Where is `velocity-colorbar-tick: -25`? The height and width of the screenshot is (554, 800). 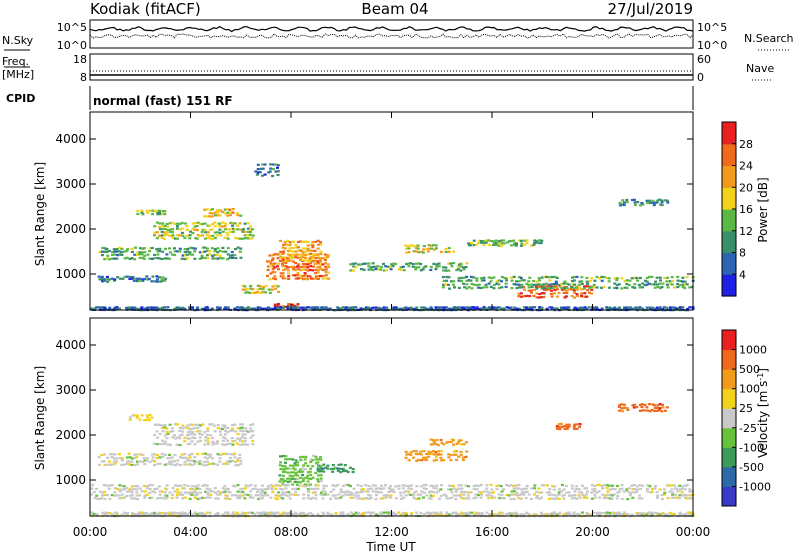 velocity-colorbar-tick: -25 is located at coordinates (748, 428).